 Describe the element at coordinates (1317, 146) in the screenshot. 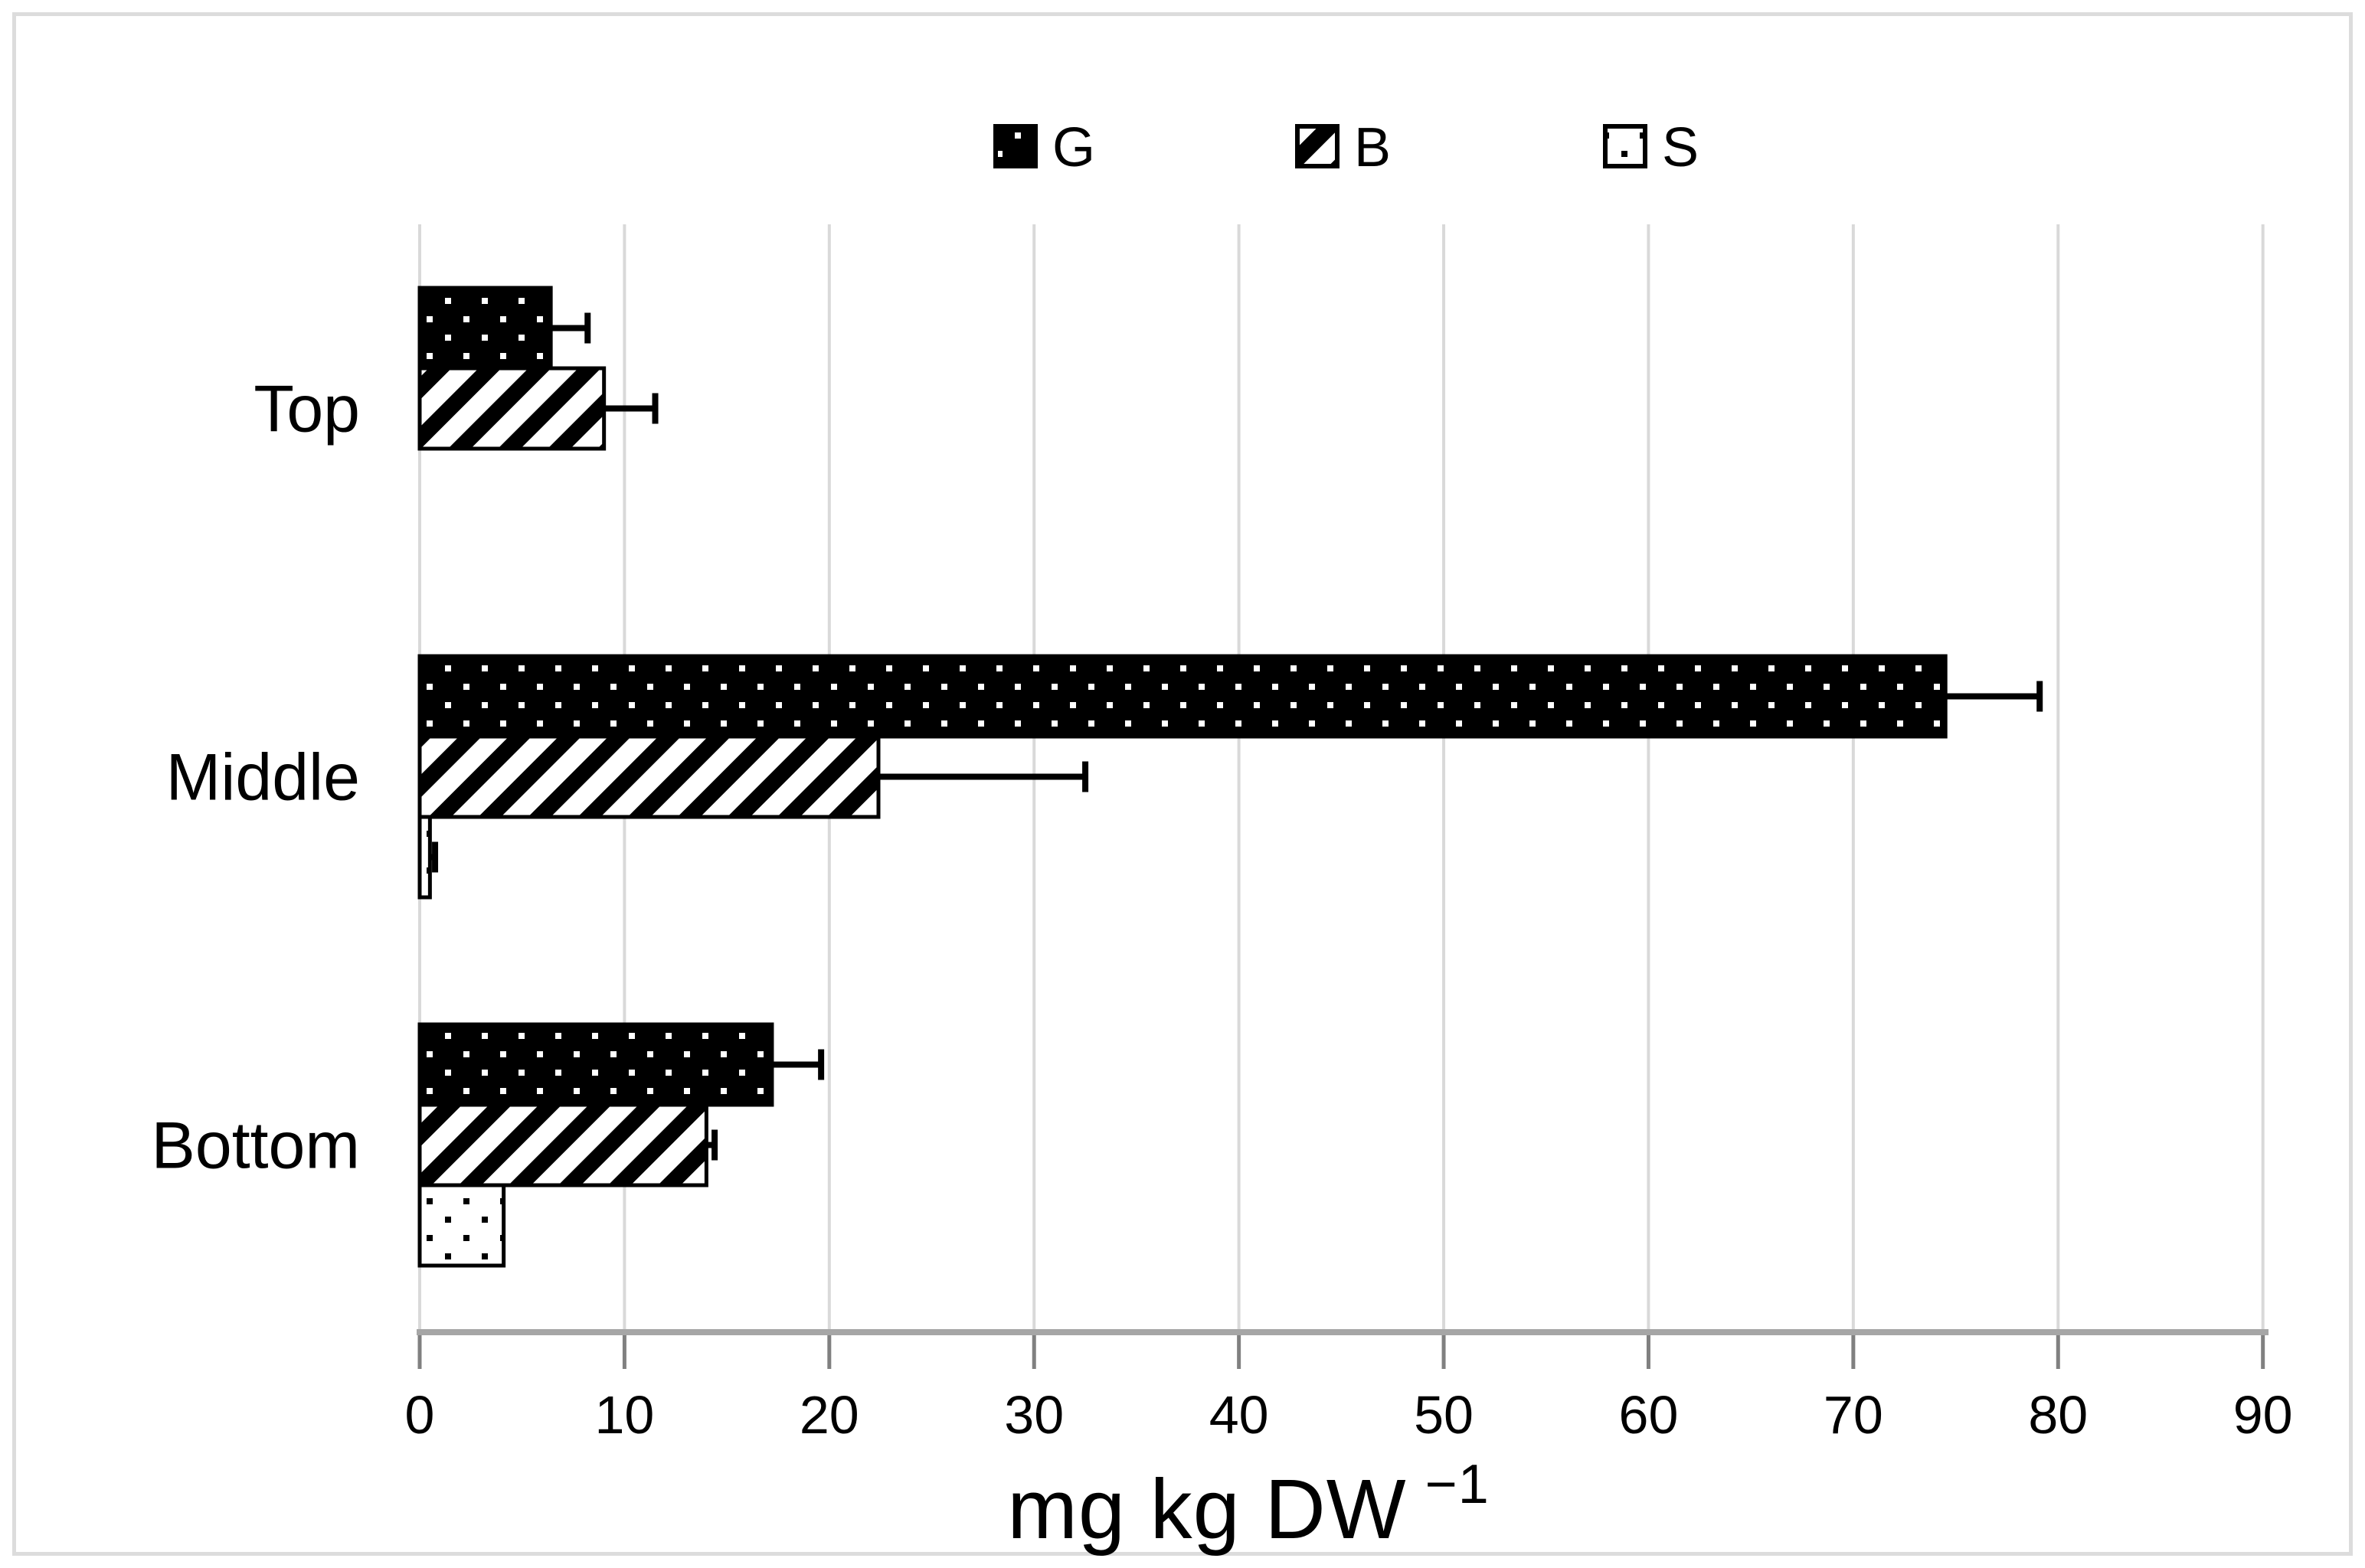

I see `legend-swatch-B` at that location.